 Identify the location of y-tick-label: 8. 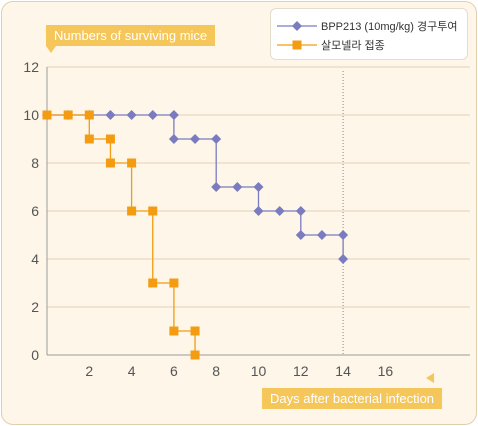
(35, 163).